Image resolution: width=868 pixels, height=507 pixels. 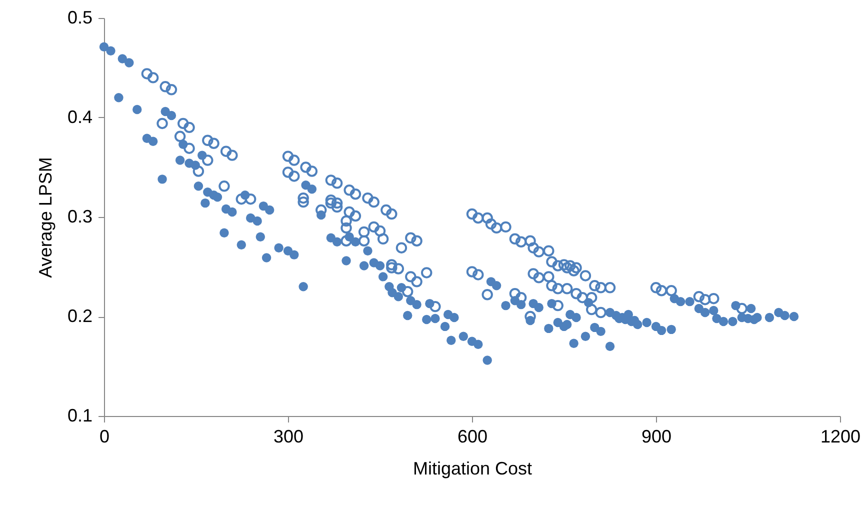 What do you see at coordinates (79, 216) in the screenshot?
I see `y-tick-label: 0.3` at bounding box center [79, 216].